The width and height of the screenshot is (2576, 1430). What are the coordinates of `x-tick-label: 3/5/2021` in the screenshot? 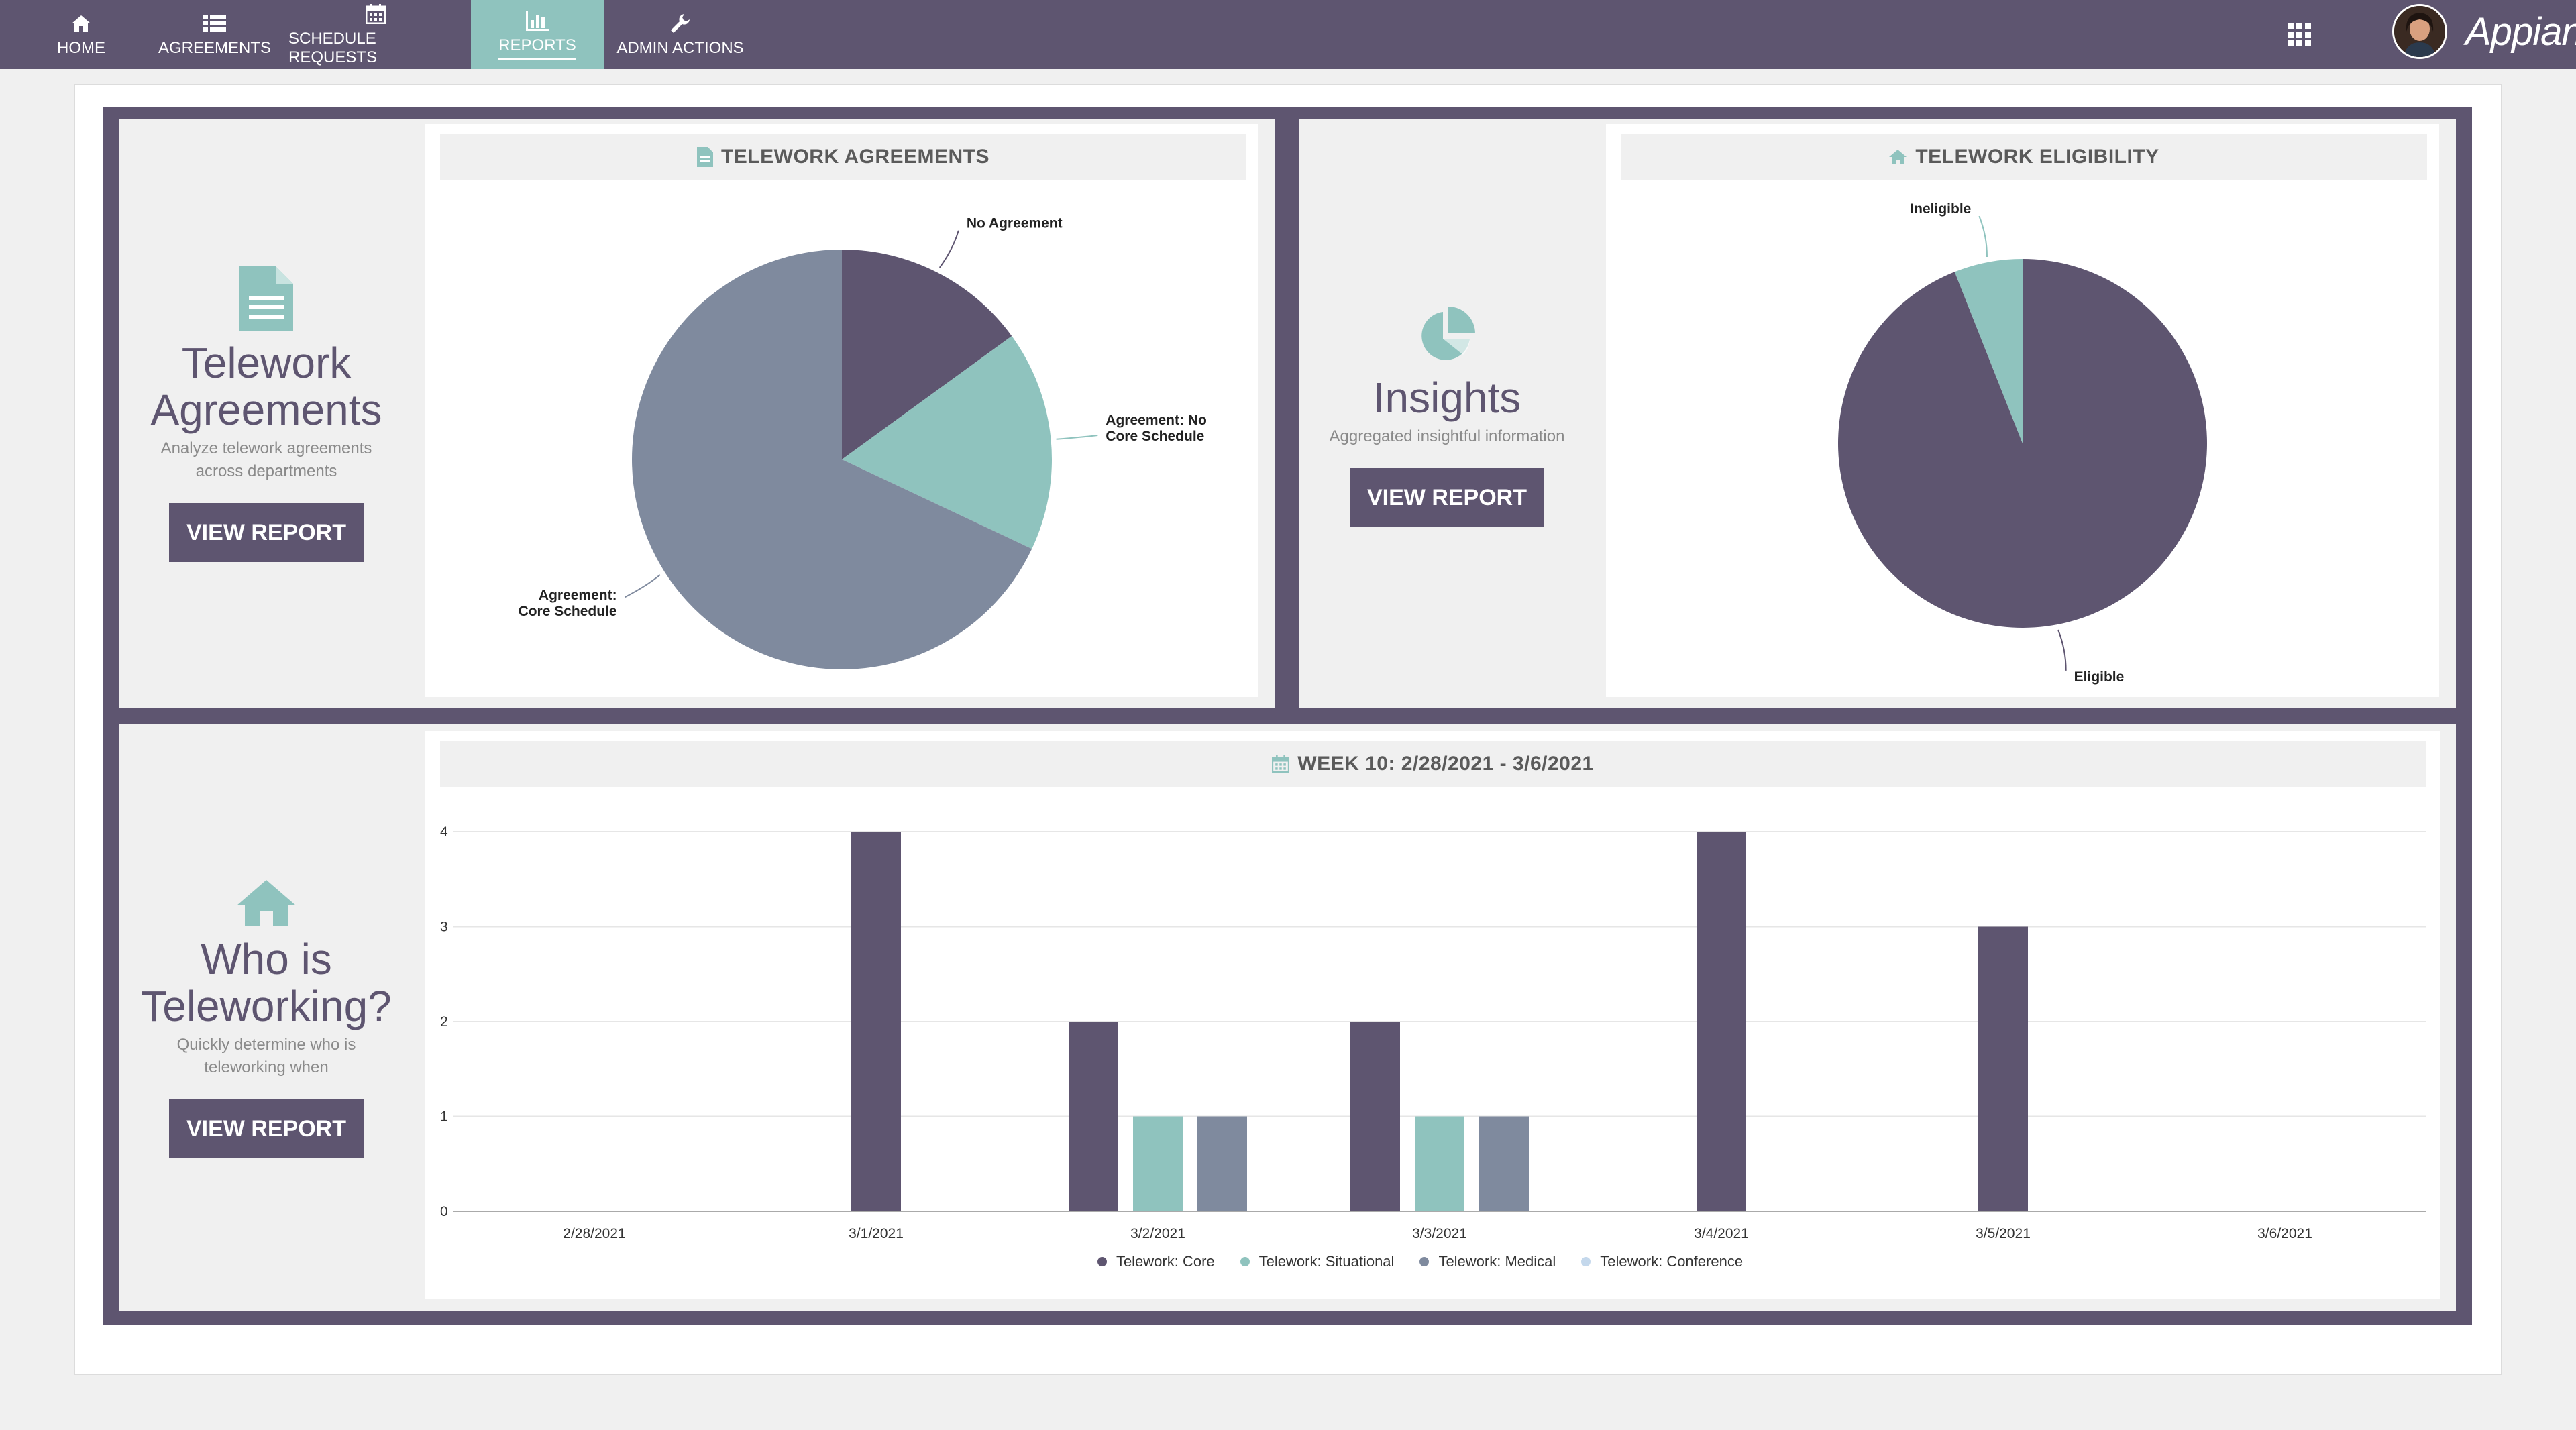 It's located at (2003, 1234).